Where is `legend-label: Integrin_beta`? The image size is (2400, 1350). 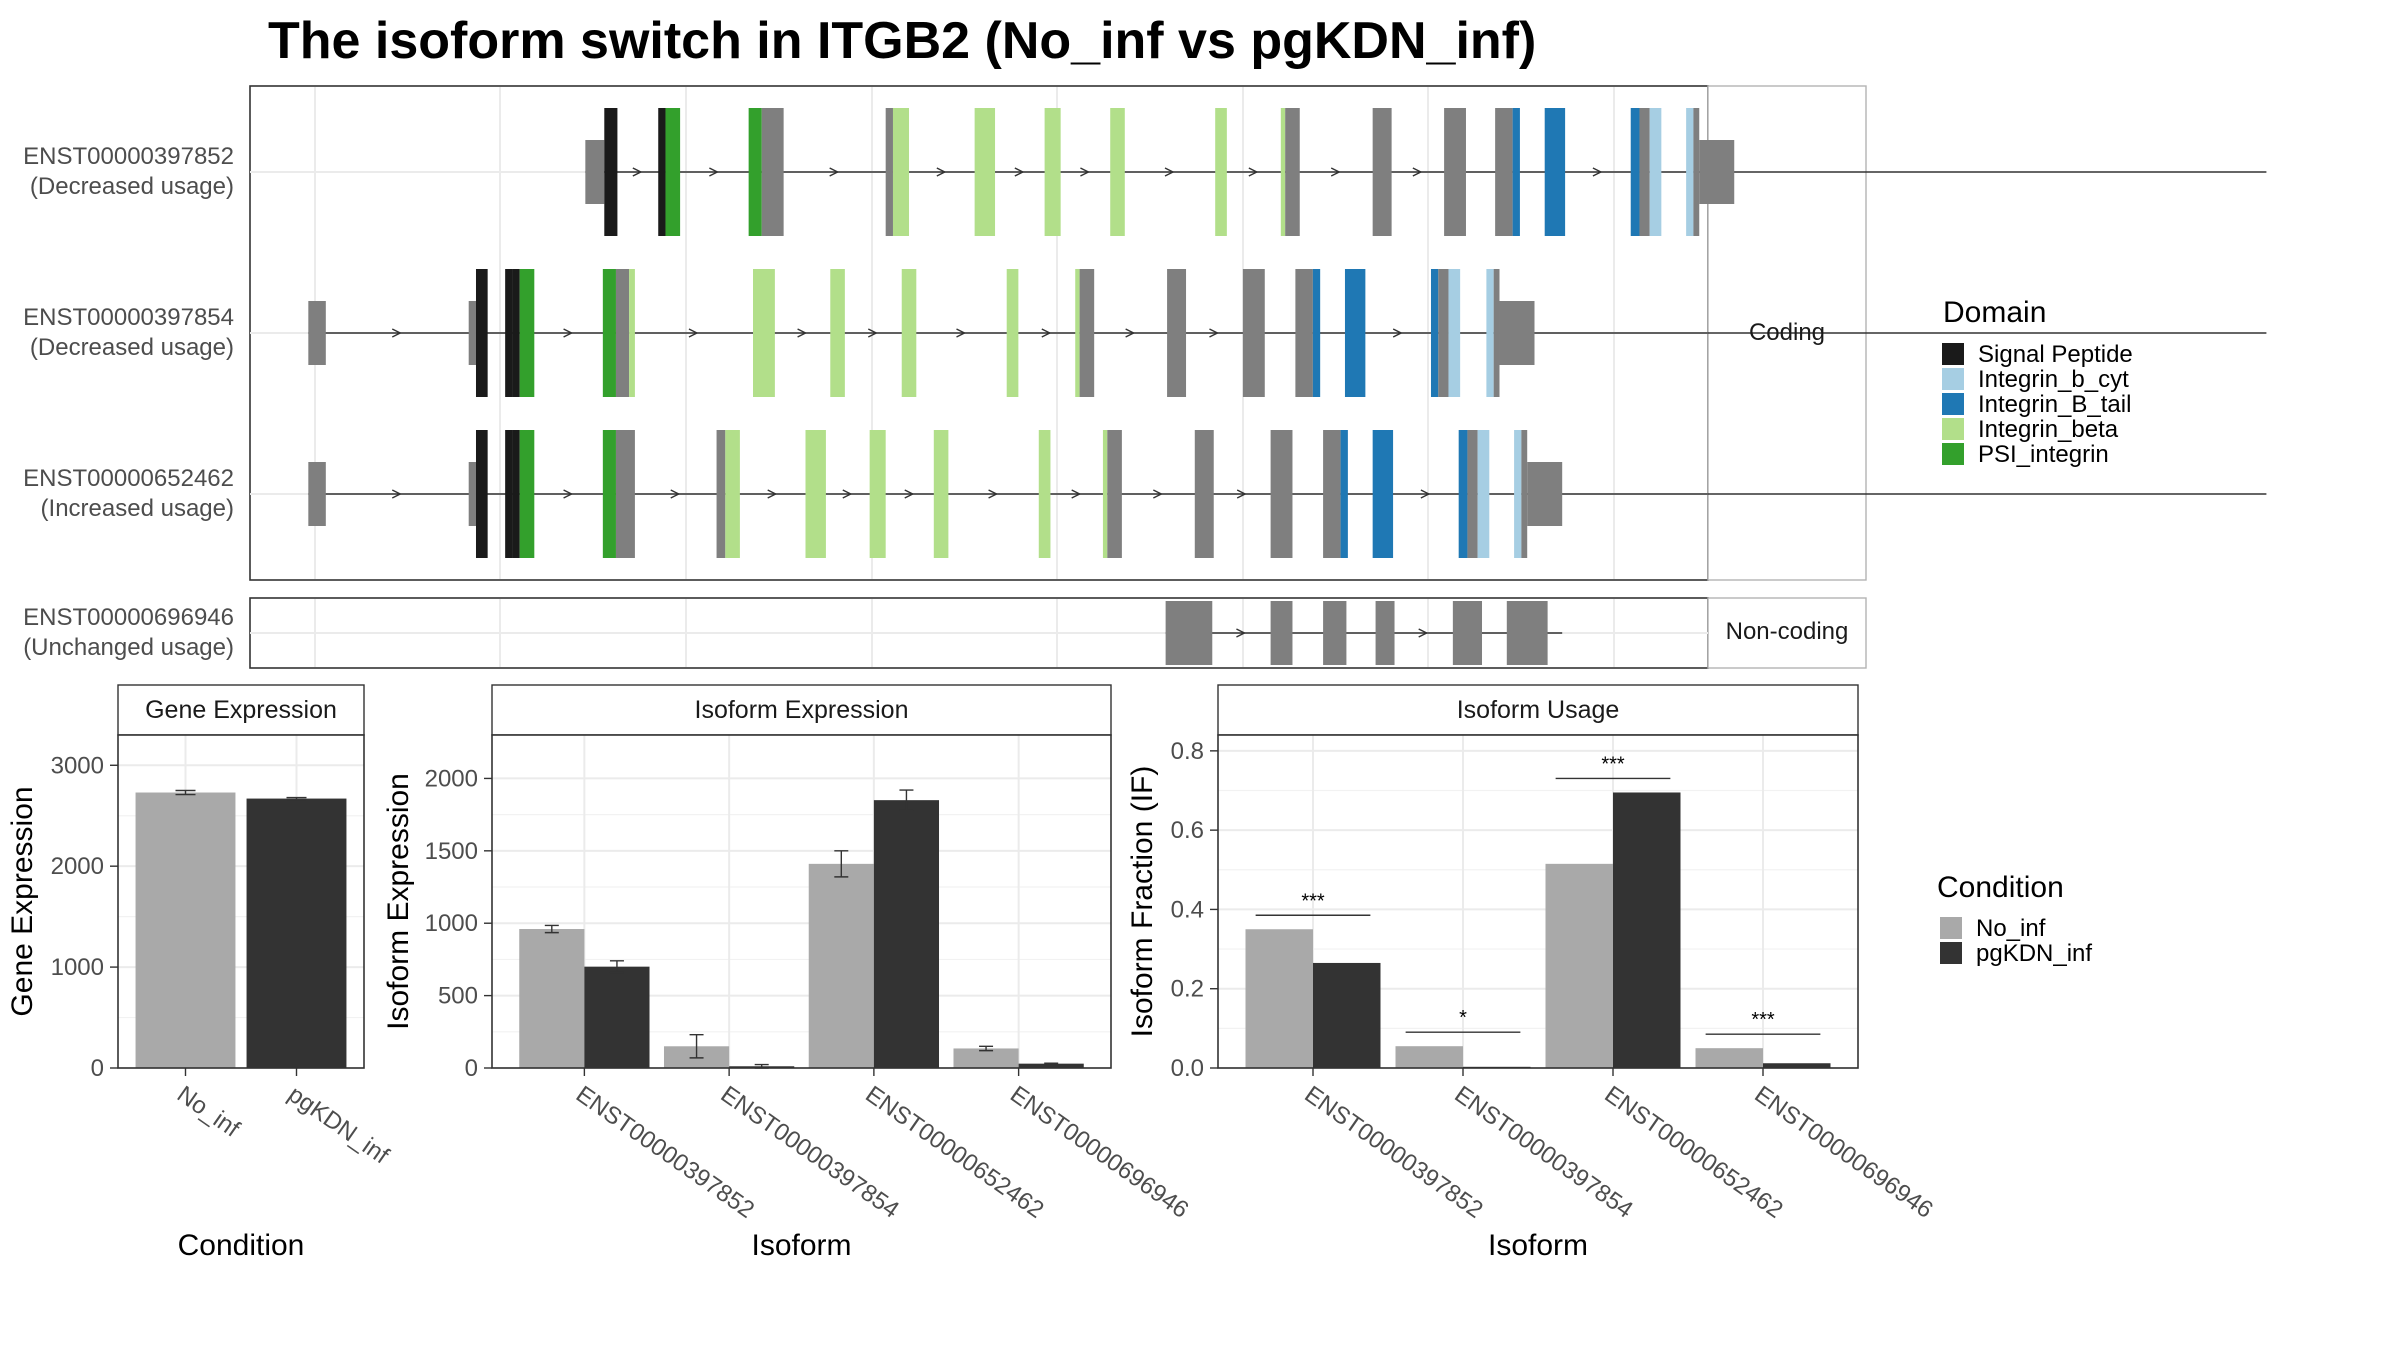
legend-label: Integrin_beta is located at coordinates (2048, 429).